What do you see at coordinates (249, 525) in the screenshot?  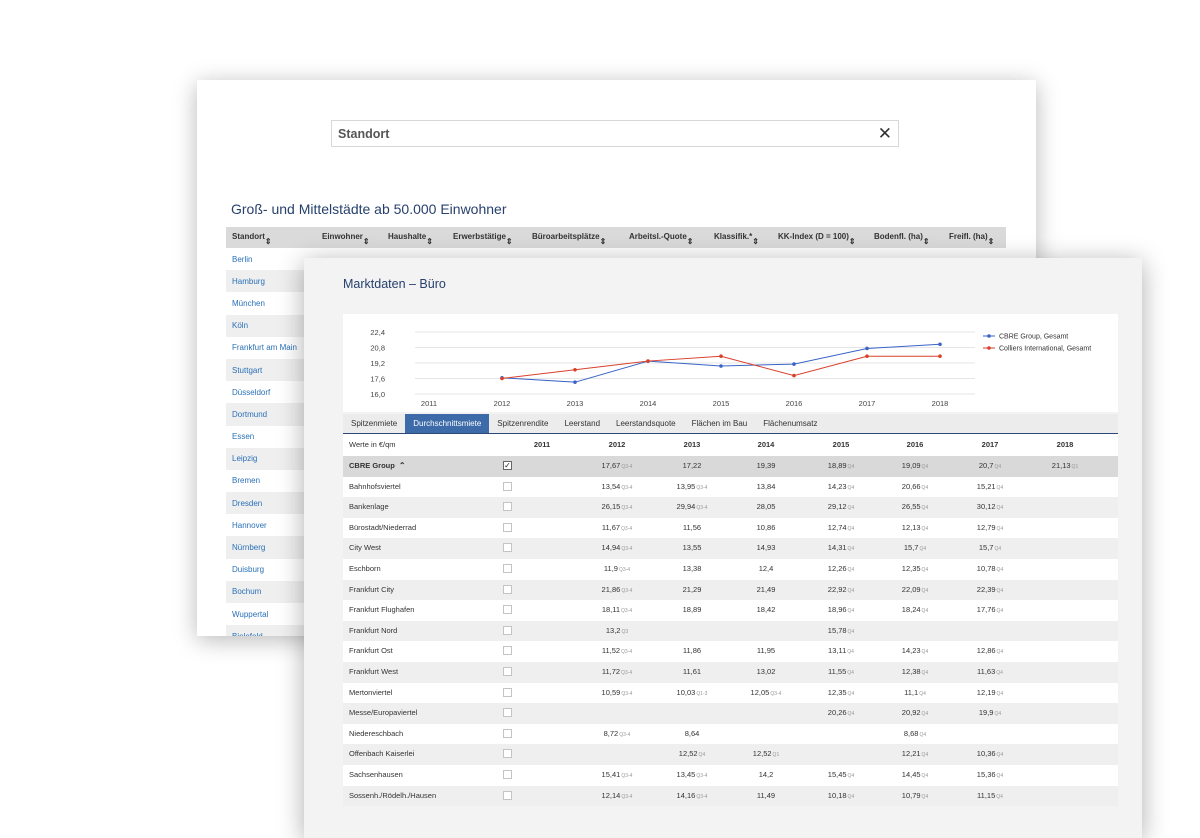 I see `city-link: Hannover` at bounding box center [249, 525].